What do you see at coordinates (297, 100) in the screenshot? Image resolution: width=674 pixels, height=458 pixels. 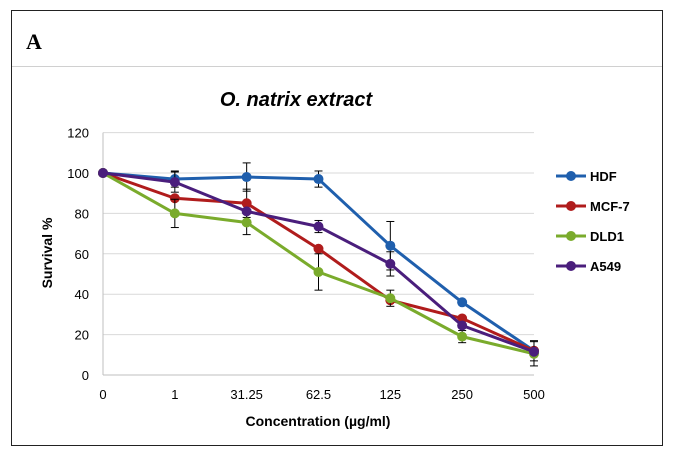 I see `chart-title: O. natrix extract` at bounding box center [297, 100].